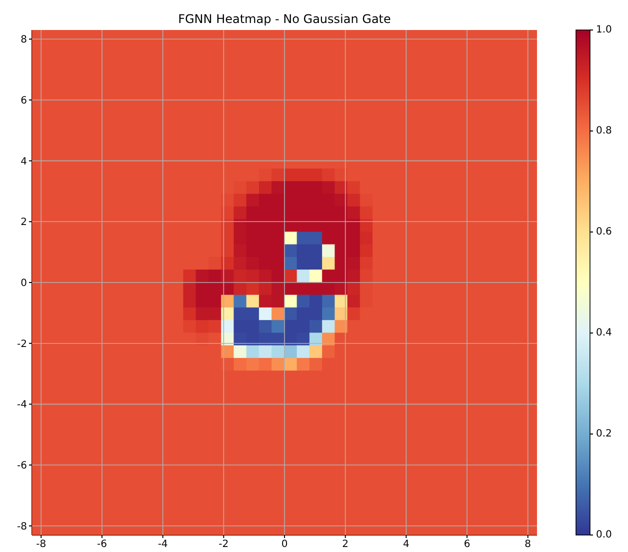  I want to click on x-tick-label: -6, so click(101, 544).